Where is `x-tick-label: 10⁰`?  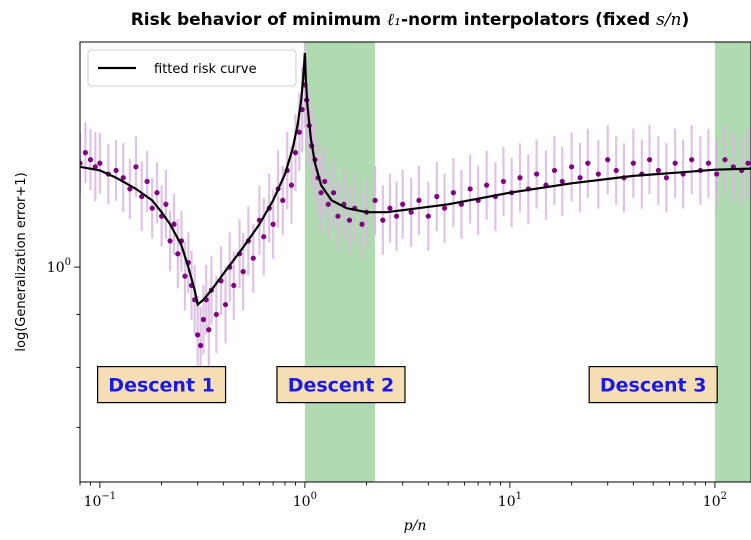
x-tick-label: 10⁰ is located at coordinates (305, 500).